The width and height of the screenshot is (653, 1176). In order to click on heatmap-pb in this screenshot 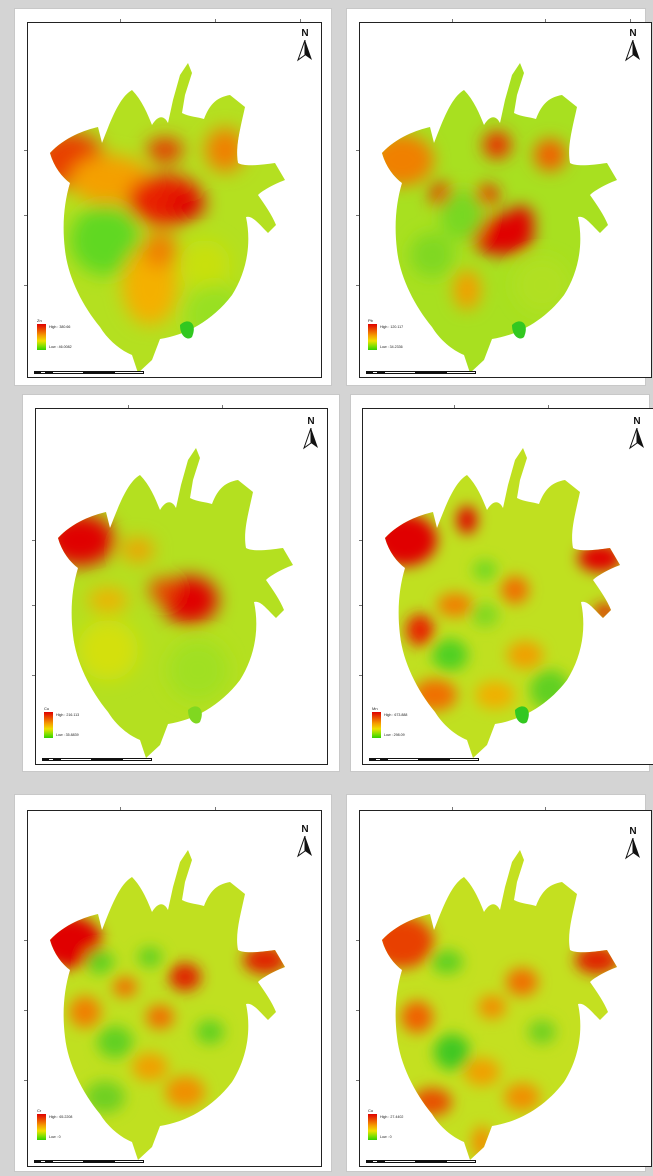, I will do `click(499, 218)`.